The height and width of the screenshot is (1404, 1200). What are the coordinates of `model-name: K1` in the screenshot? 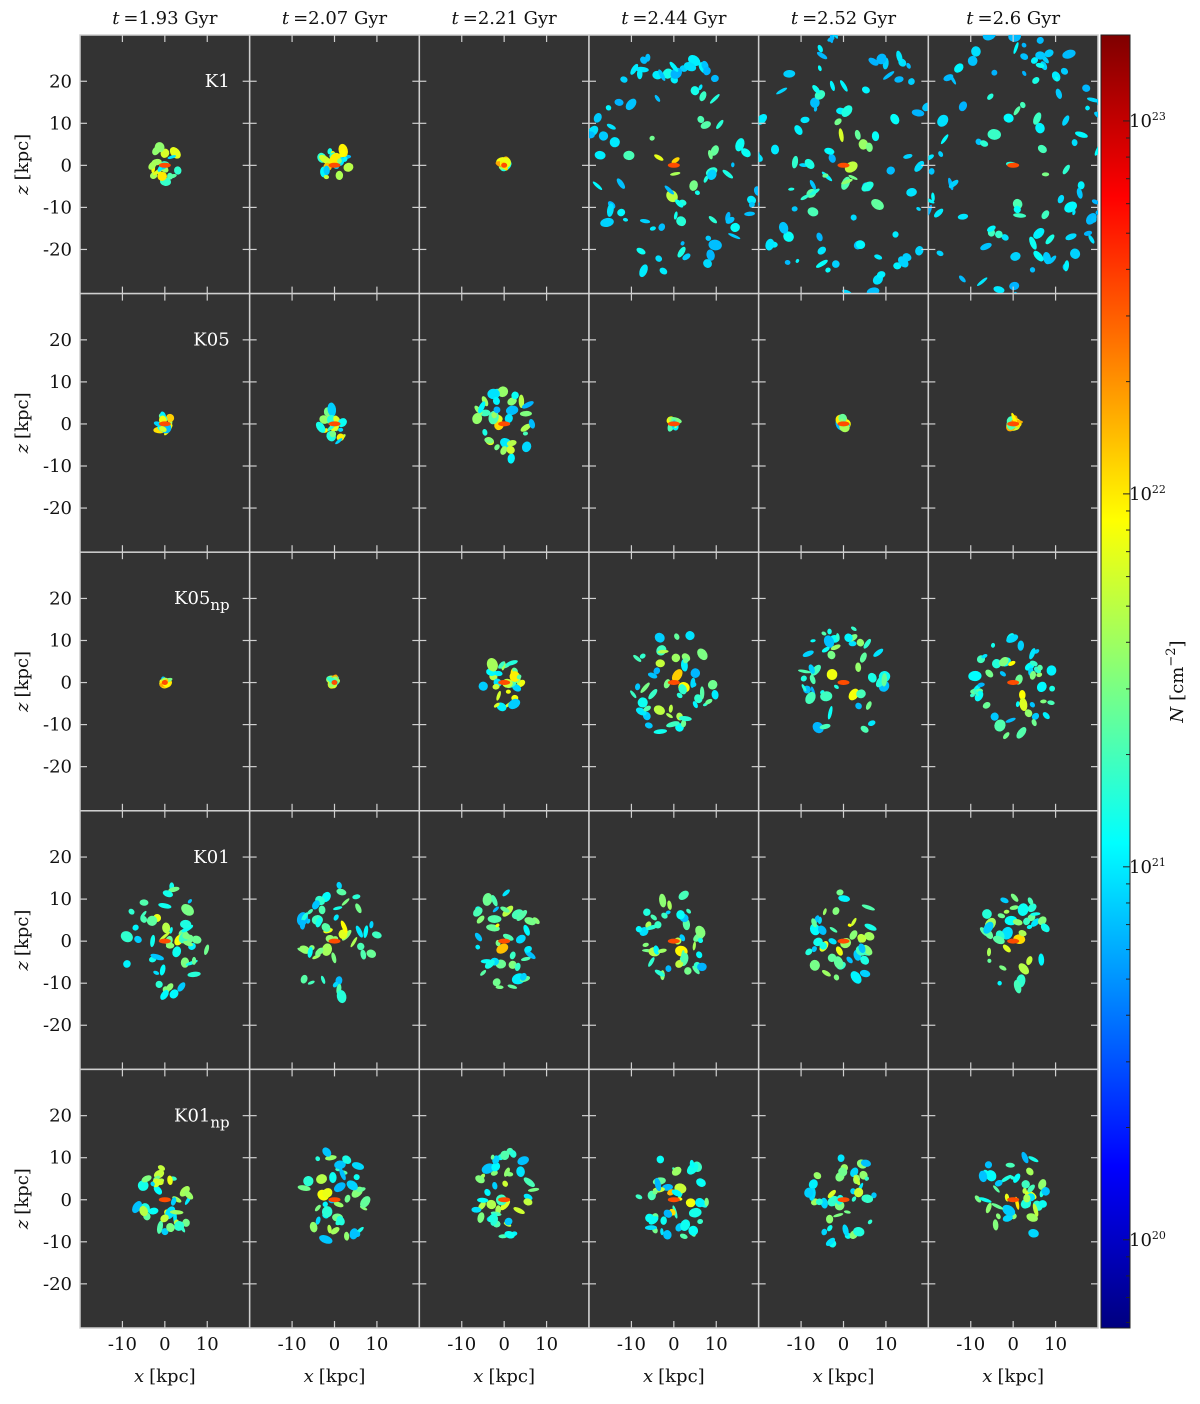 It's located at (217, 81).